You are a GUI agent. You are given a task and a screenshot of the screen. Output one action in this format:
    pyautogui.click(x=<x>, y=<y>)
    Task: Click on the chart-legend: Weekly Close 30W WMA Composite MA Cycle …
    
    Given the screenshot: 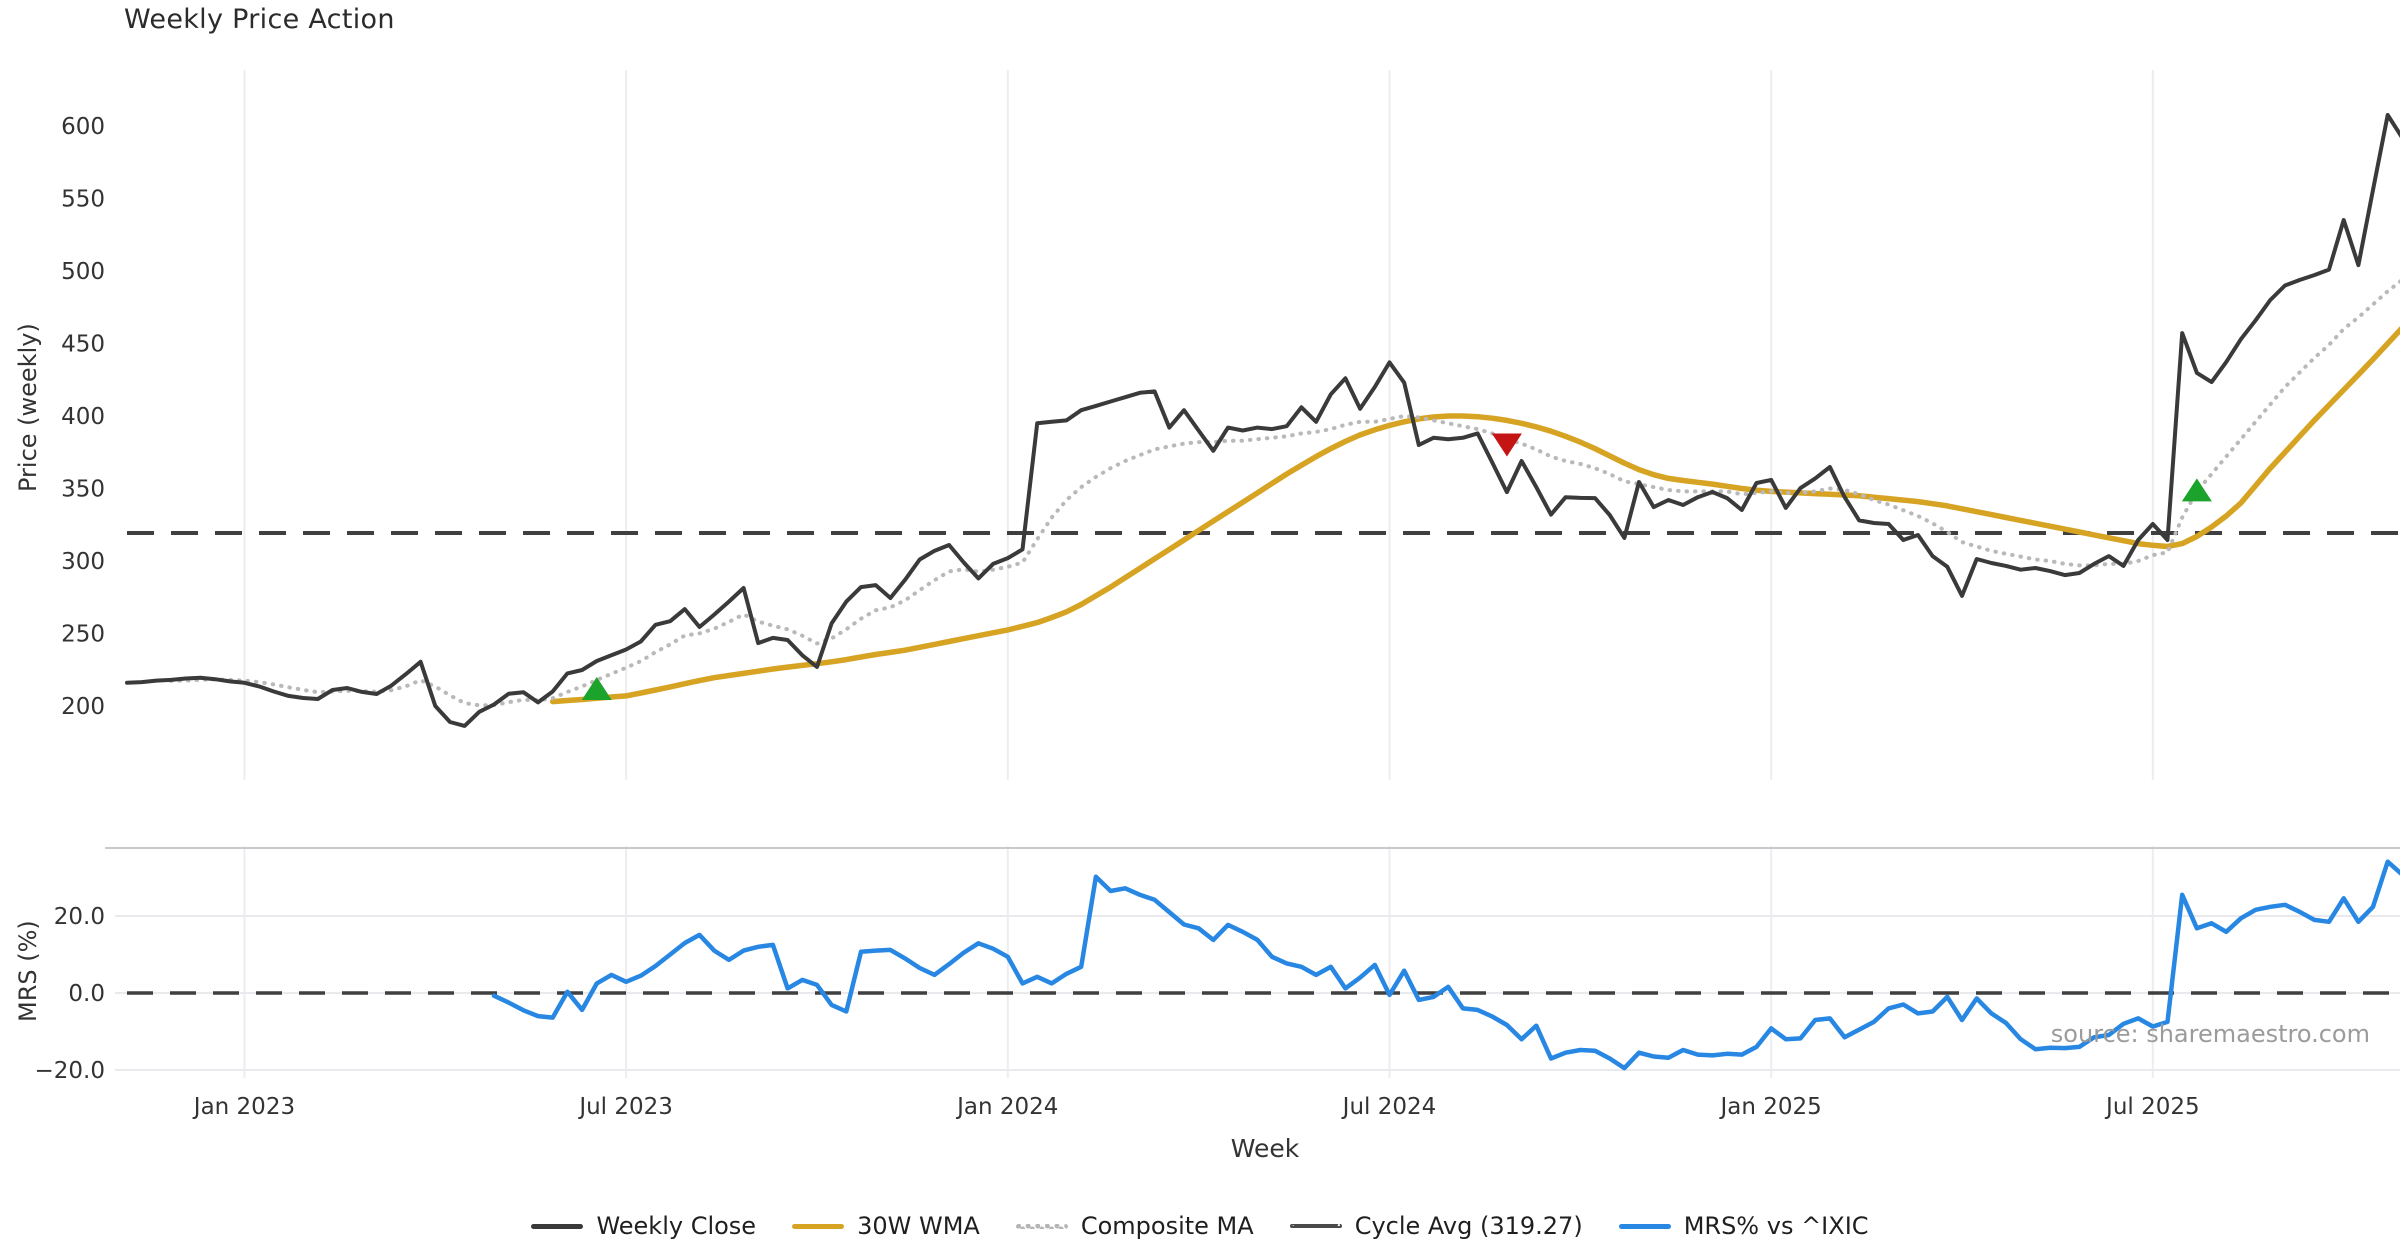 What is the action you would take?
    pyautogui.click(x=1200, y=1226)
    